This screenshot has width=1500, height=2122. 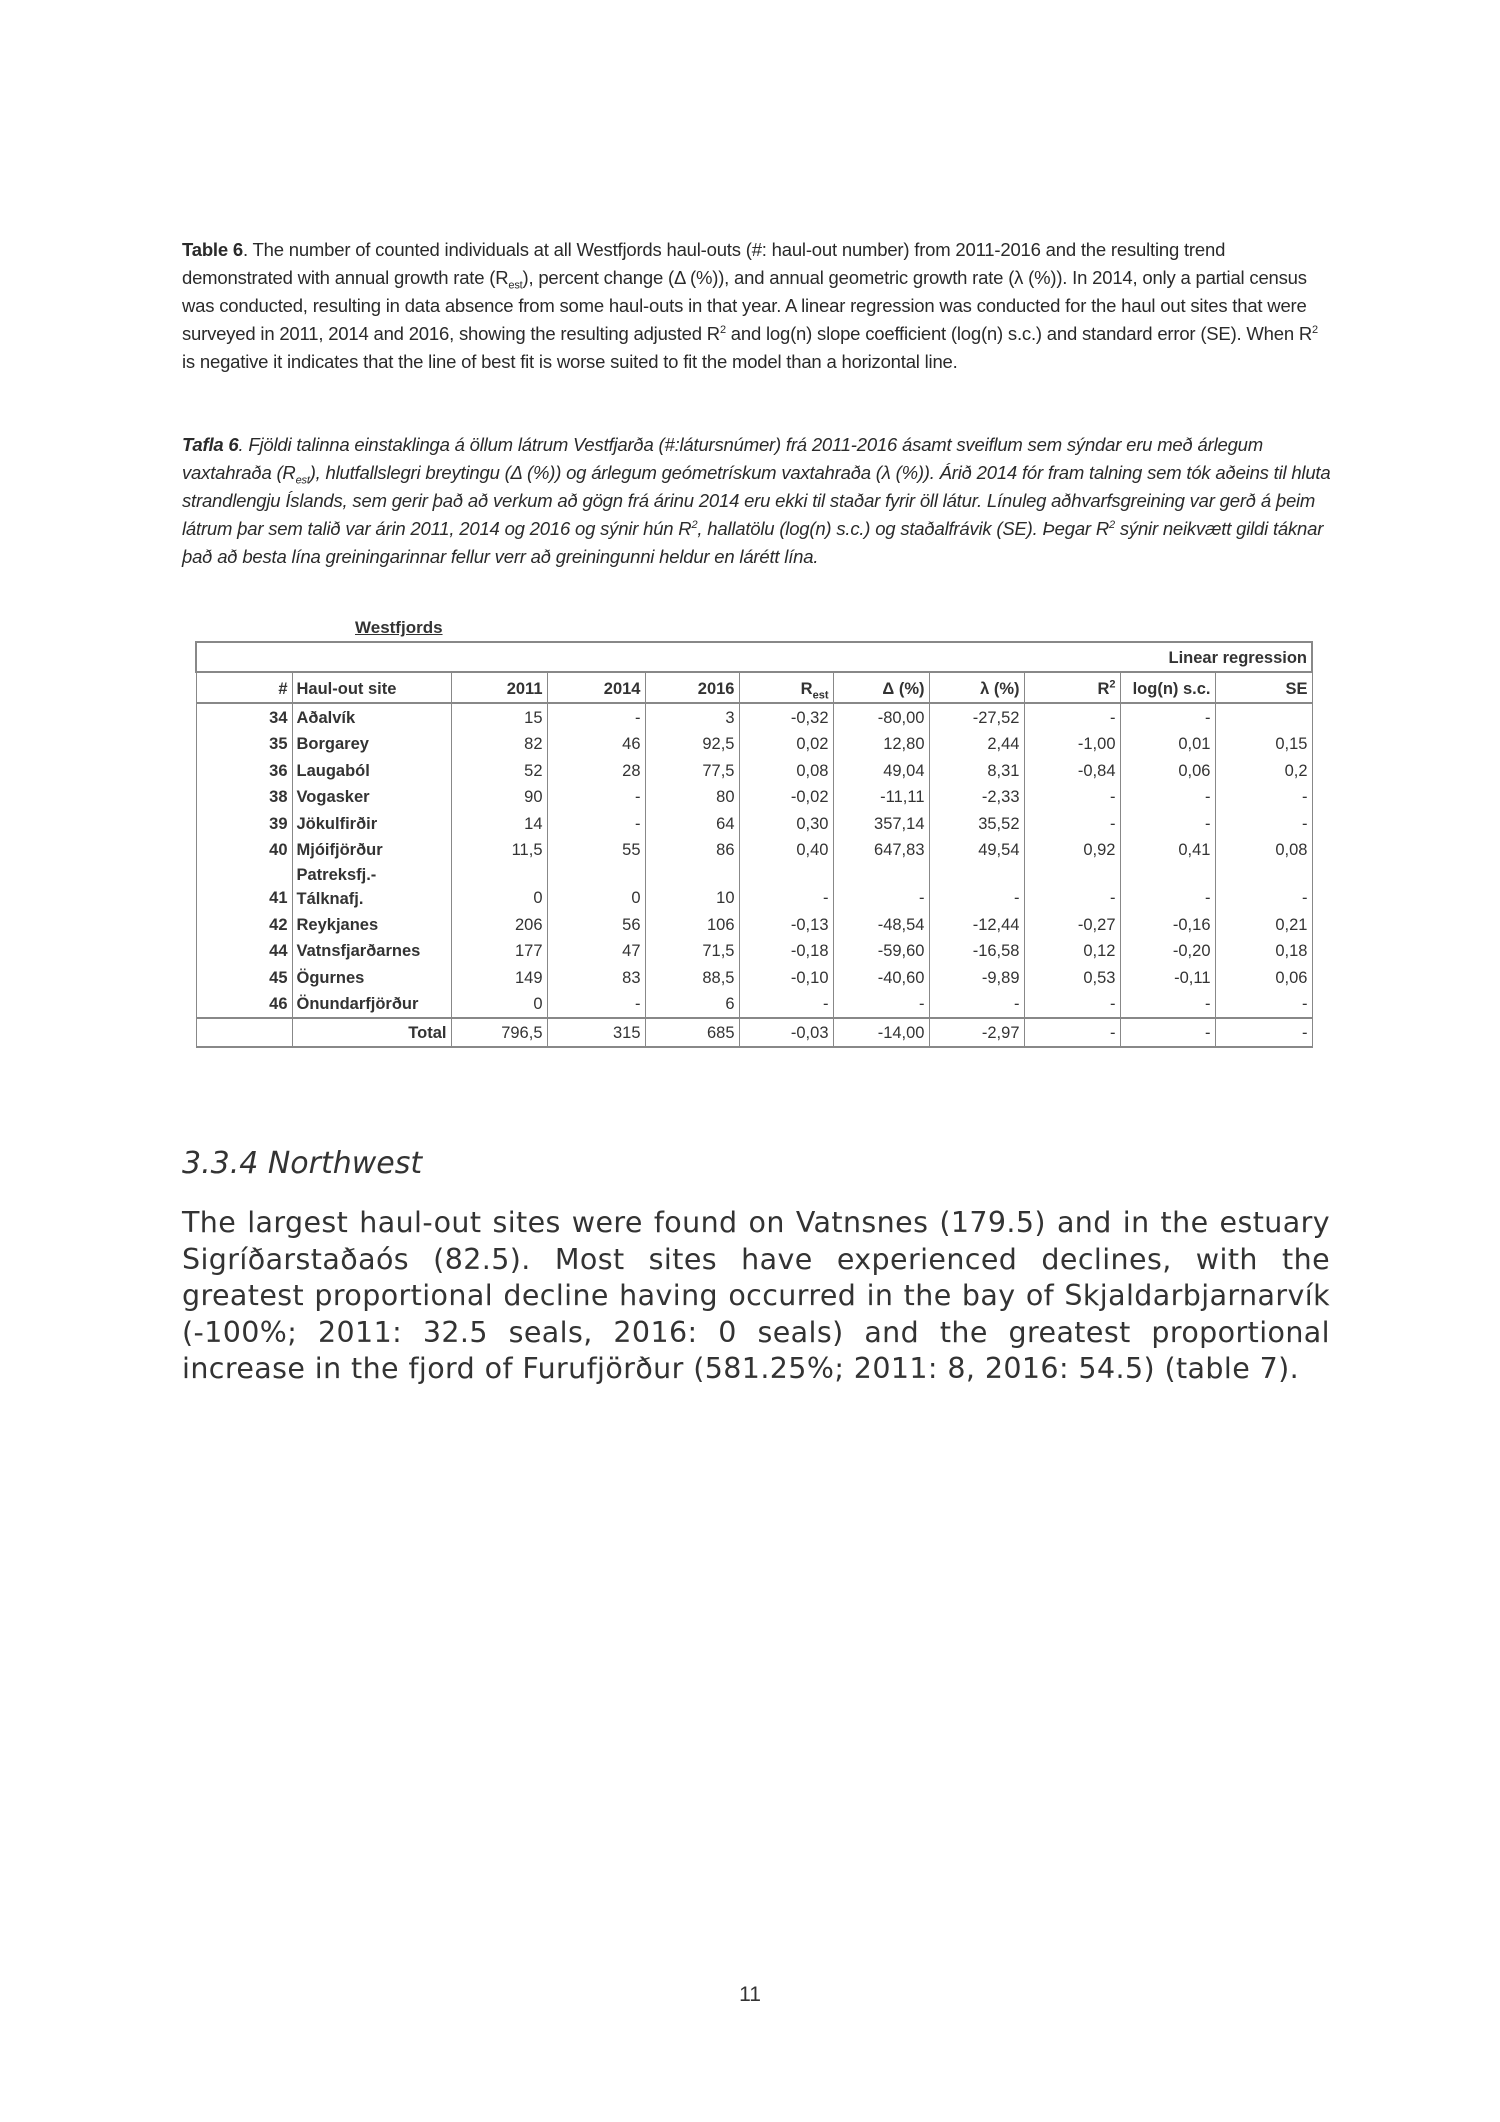 I want to click on cell-delta: -, so click(x=881, y=887).